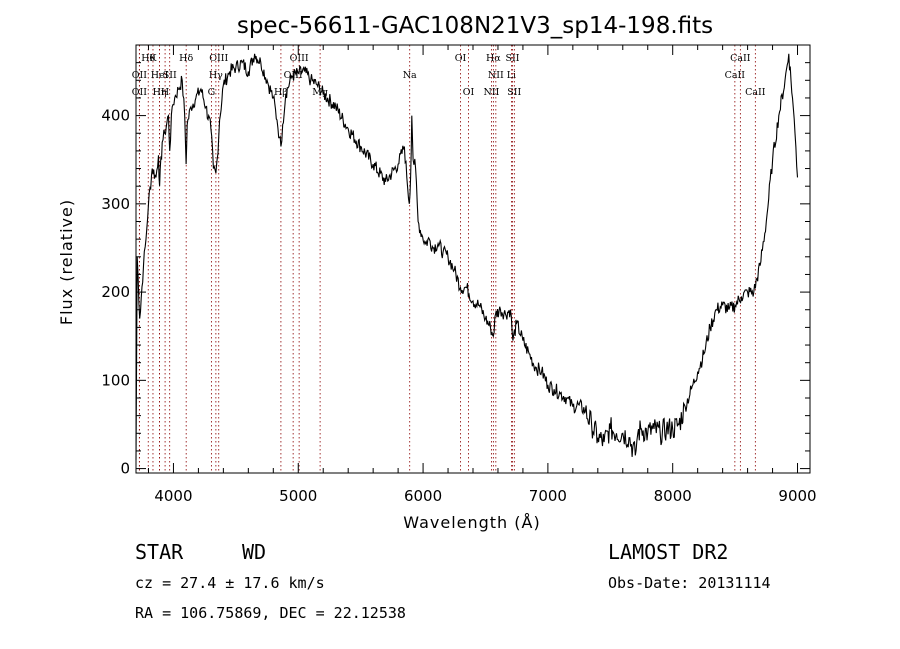 This screenshot has height=649, width=900. Describe the element at coordinates (410, 75) in the screenshot. I see `line-marker-label-14: Na` at that location.